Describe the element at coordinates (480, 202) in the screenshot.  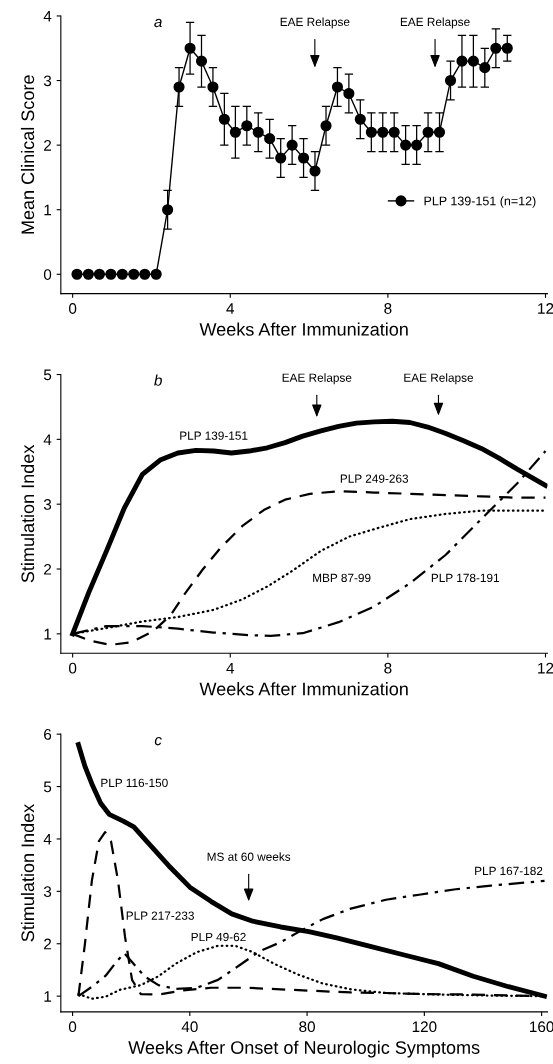
I see `legend-label: PLP 139-151 (n=12)` at that location.